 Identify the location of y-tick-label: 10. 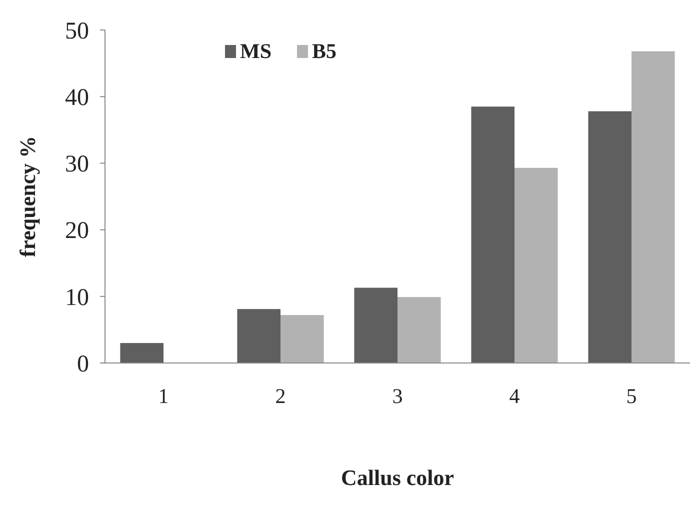
(77, 297).